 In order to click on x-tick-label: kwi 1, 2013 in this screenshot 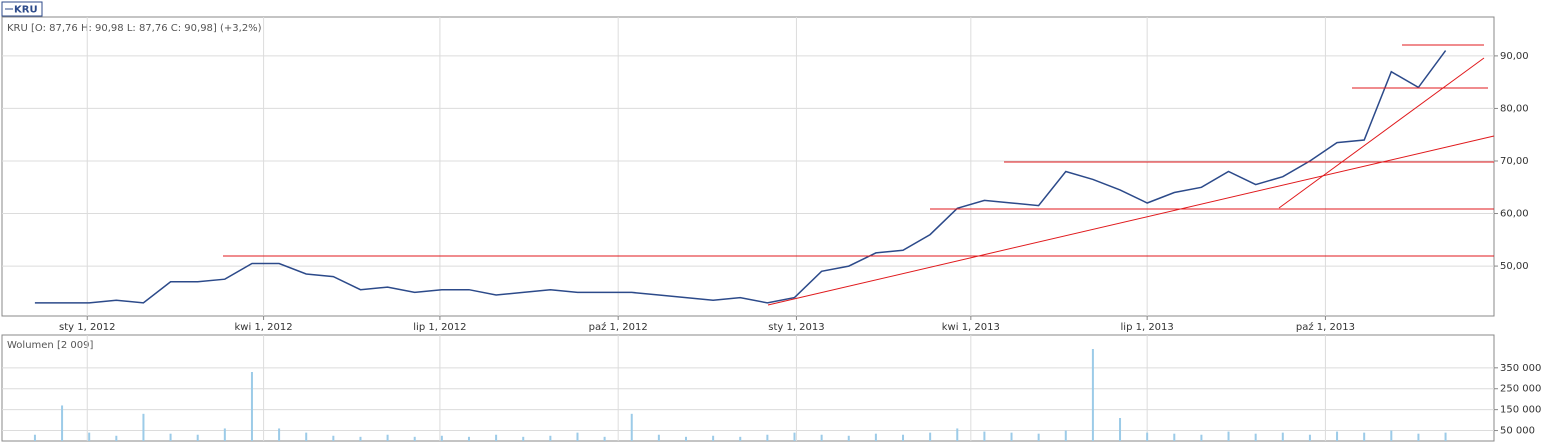, I will do `click(971, 327)`.